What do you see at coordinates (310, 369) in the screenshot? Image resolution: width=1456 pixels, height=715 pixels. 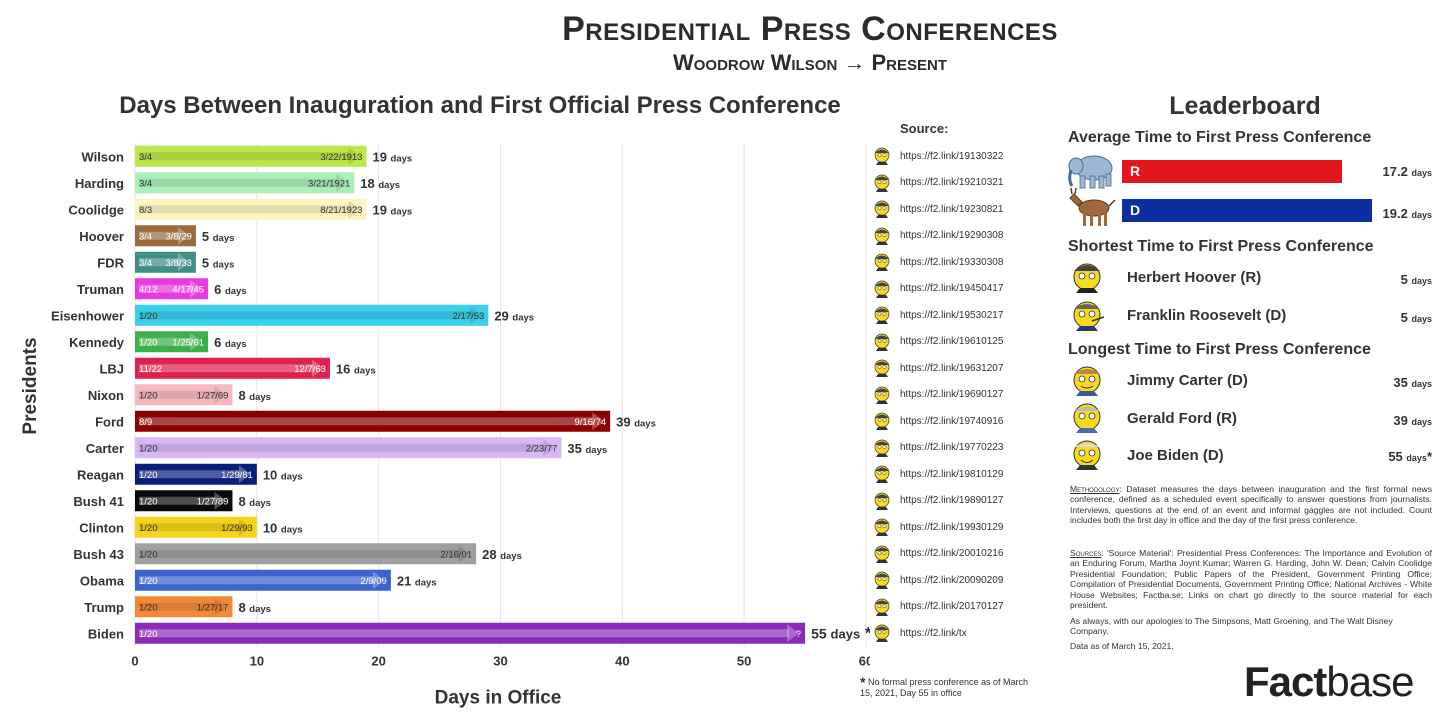 I see `bar-end-label: 12/7/63` at bounding box center [310, 369].